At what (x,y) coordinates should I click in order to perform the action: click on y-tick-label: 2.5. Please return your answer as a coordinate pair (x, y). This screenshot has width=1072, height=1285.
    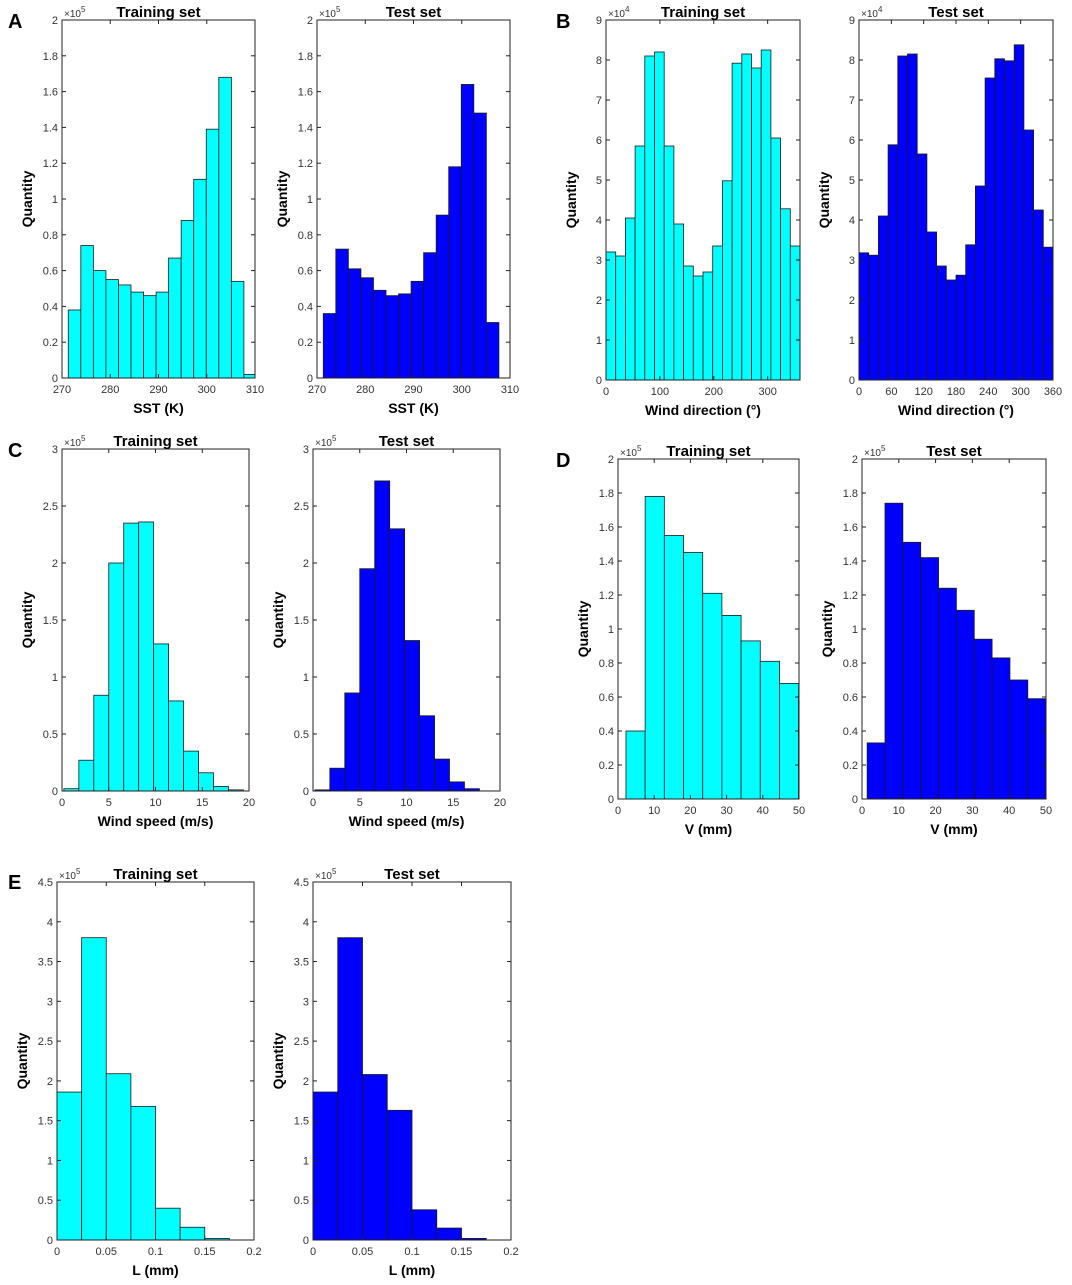
    Looking at the image, I should click on (45, 1042).